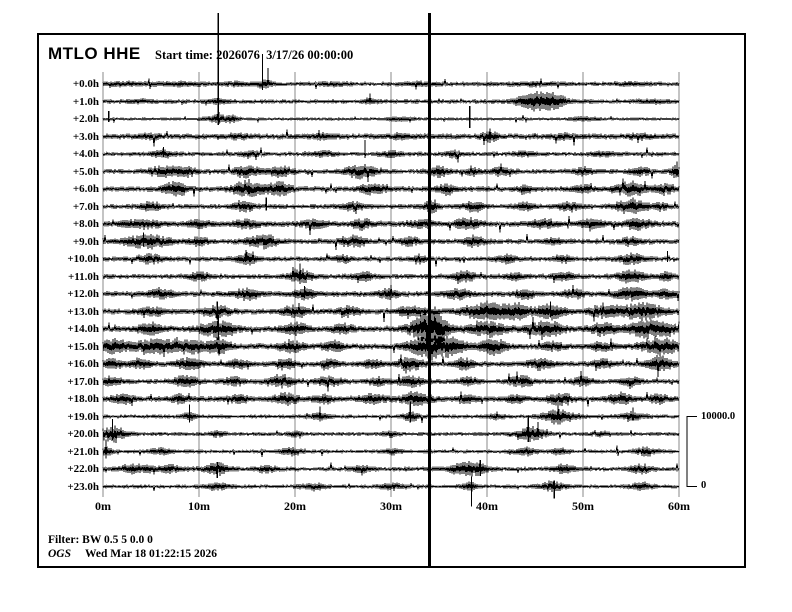 The image size is (792, 612). What do you see at coordinates (85, 241) in the screenshot?
I see `hour-label: +9.0h` at bounding box center [85, 241].